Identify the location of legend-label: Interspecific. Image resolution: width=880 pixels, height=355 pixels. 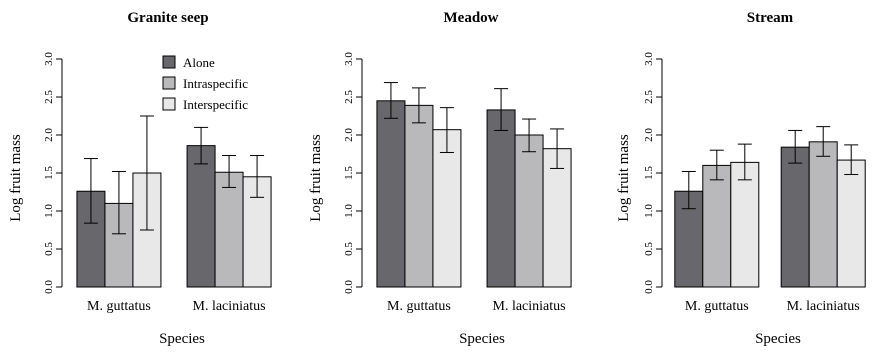
(215, 104).